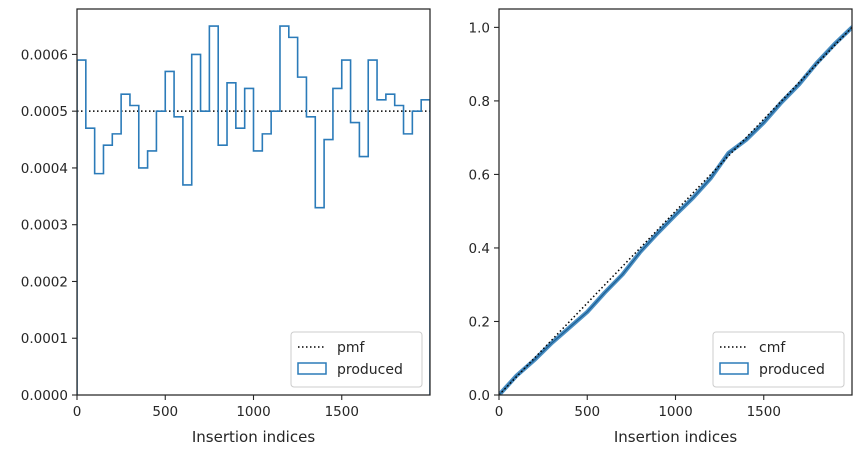 The width and height of the screenshot is (861, 457). I want to click on y-tick-label: 0.0001, so click(44, 339).